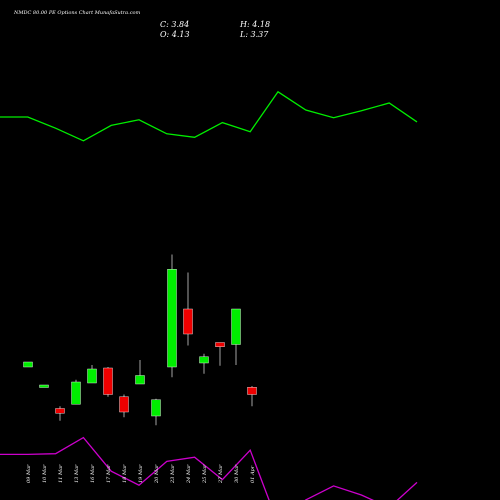 This screenshot has height=500, width=500. What do you see at coordinates (221, 474) in the screenshot?
I see `x-tick-label: 27 Mar` at bounding box center [221, 474].